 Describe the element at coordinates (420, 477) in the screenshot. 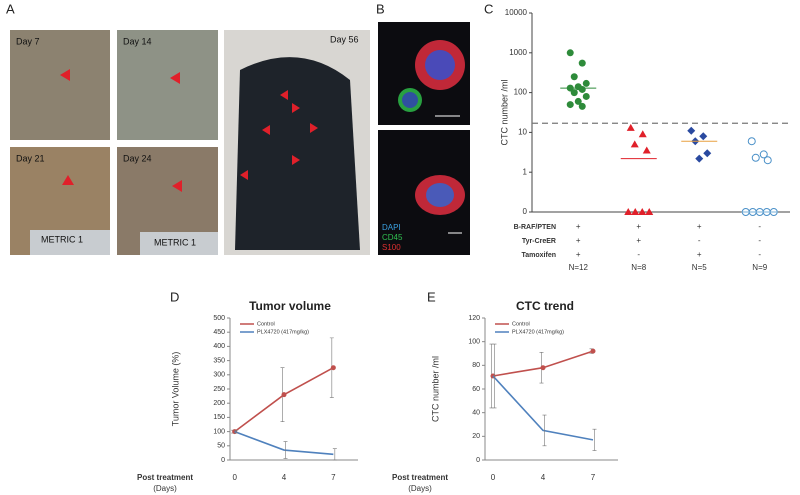

I see `x-axis-label: Post treatment` at that location.